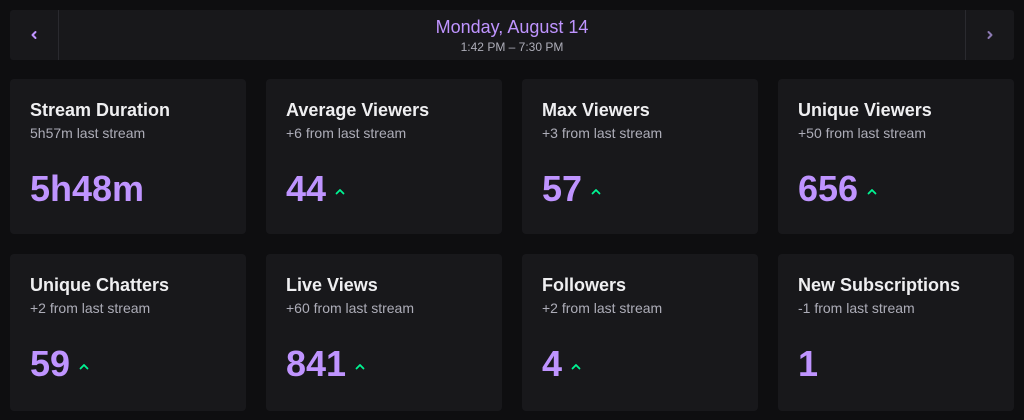 The width and height of the screenshot is (1024, 420). I want to click on stat-card-unique-viewers: Unique Viewers +50 from last stream 656, so click(896, 156).